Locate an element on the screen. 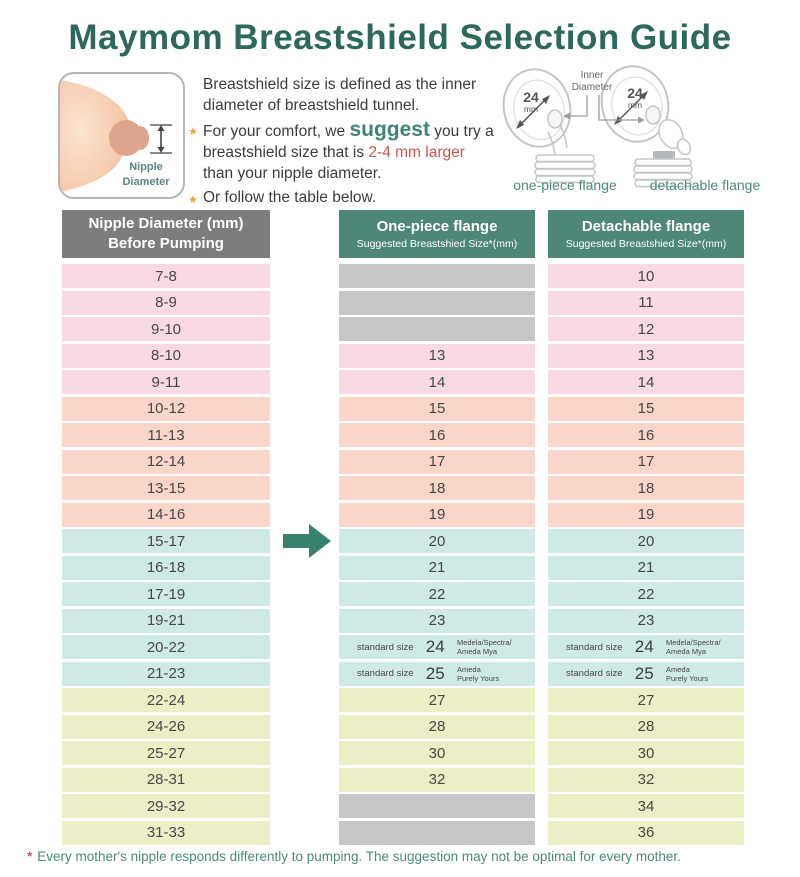 The width and height of the screenshot is (800, 877). one-piece-size-cell: 32 is located at coordinates (437, 779).